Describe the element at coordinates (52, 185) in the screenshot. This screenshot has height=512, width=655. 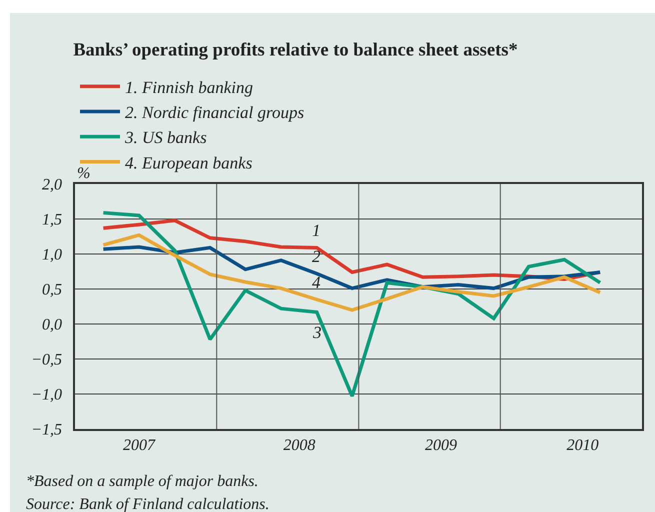
I see `y-tick-label: 2,0` at that location.